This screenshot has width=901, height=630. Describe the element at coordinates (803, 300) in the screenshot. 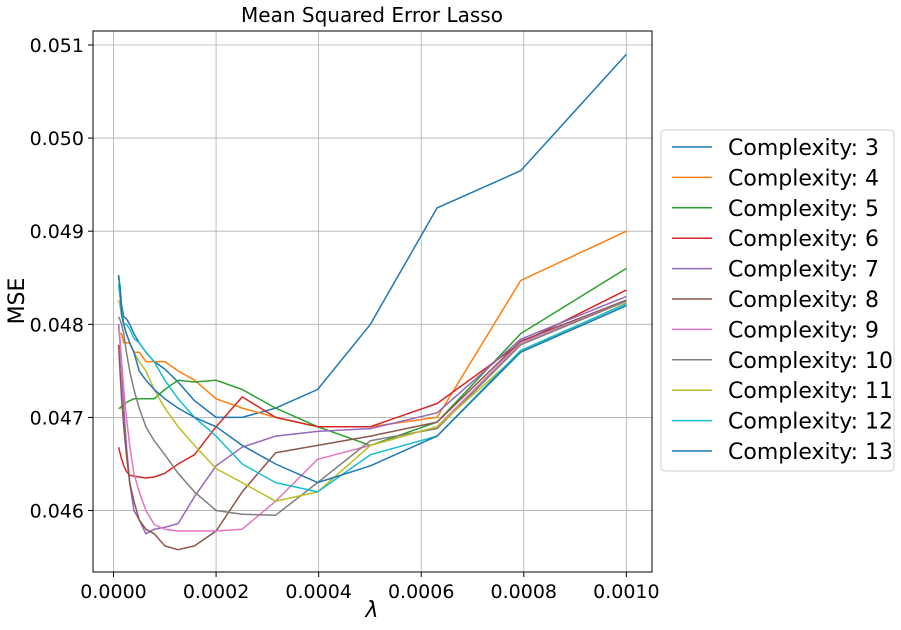

I see `legend-entry-label: Complexity: 8` at that location.